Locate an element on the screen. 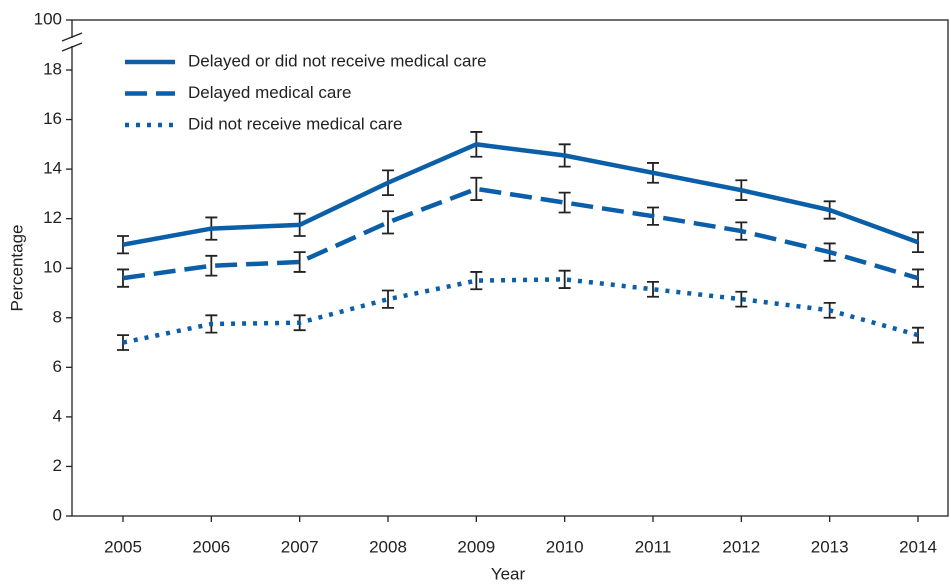 The width and height of the screenshot is (951, 584). x-tick-label: 2014 is located at coordinates (918, 546).